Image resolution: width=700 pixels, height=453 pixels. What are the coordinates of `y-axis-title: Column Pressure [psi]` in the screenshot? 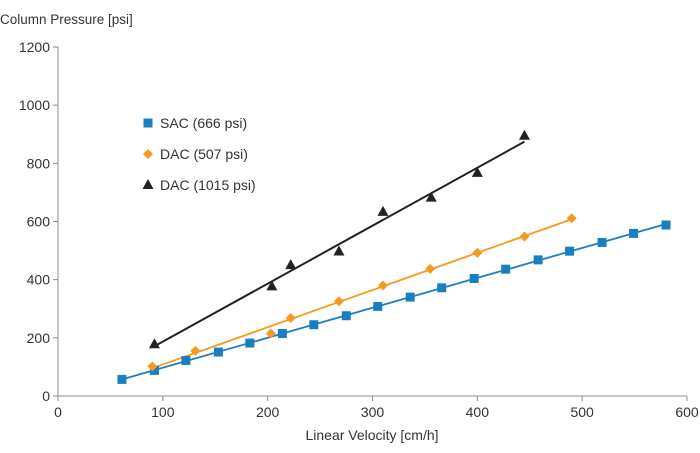 It's located at (66, 19).